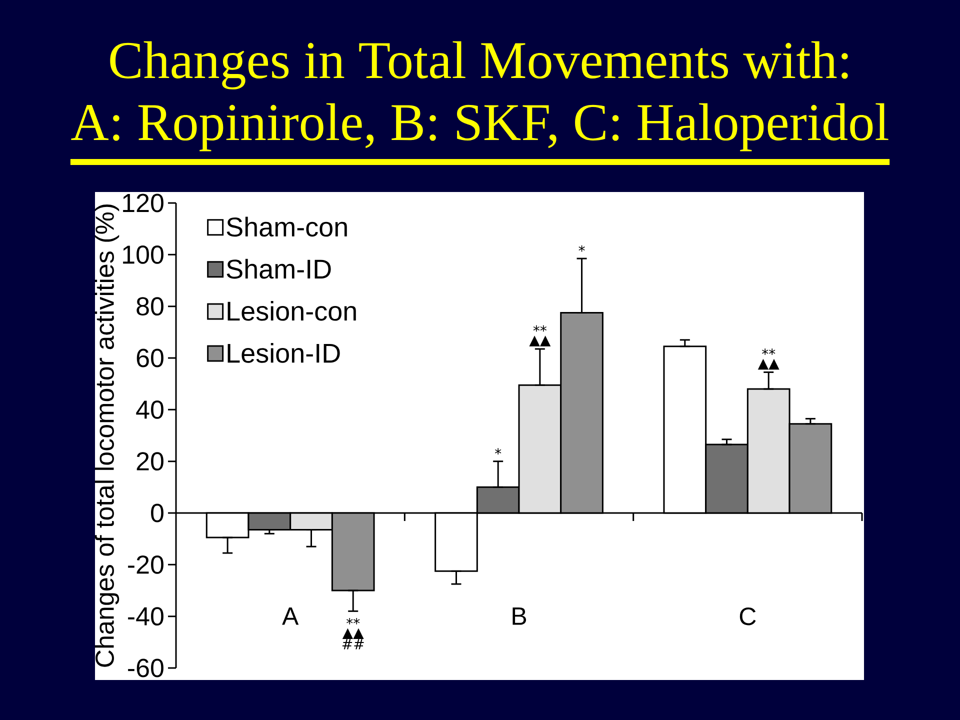 The width and height of the screenshot is (960, 720). Describe the element at coordinates (146, 564) in the screenshot. I see `y-tick-label: -20` at that location.